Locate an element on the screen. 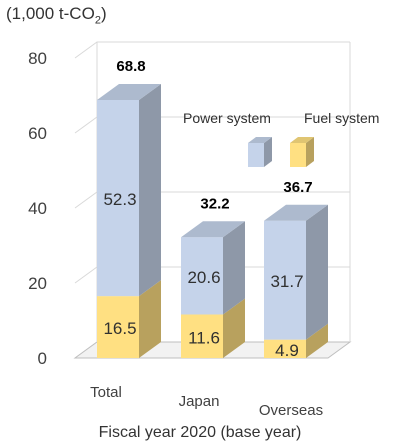 Image resolution: width=400 pixels, height=445 pixels. x-tick-label: Total is located at coordinates (106, 392).